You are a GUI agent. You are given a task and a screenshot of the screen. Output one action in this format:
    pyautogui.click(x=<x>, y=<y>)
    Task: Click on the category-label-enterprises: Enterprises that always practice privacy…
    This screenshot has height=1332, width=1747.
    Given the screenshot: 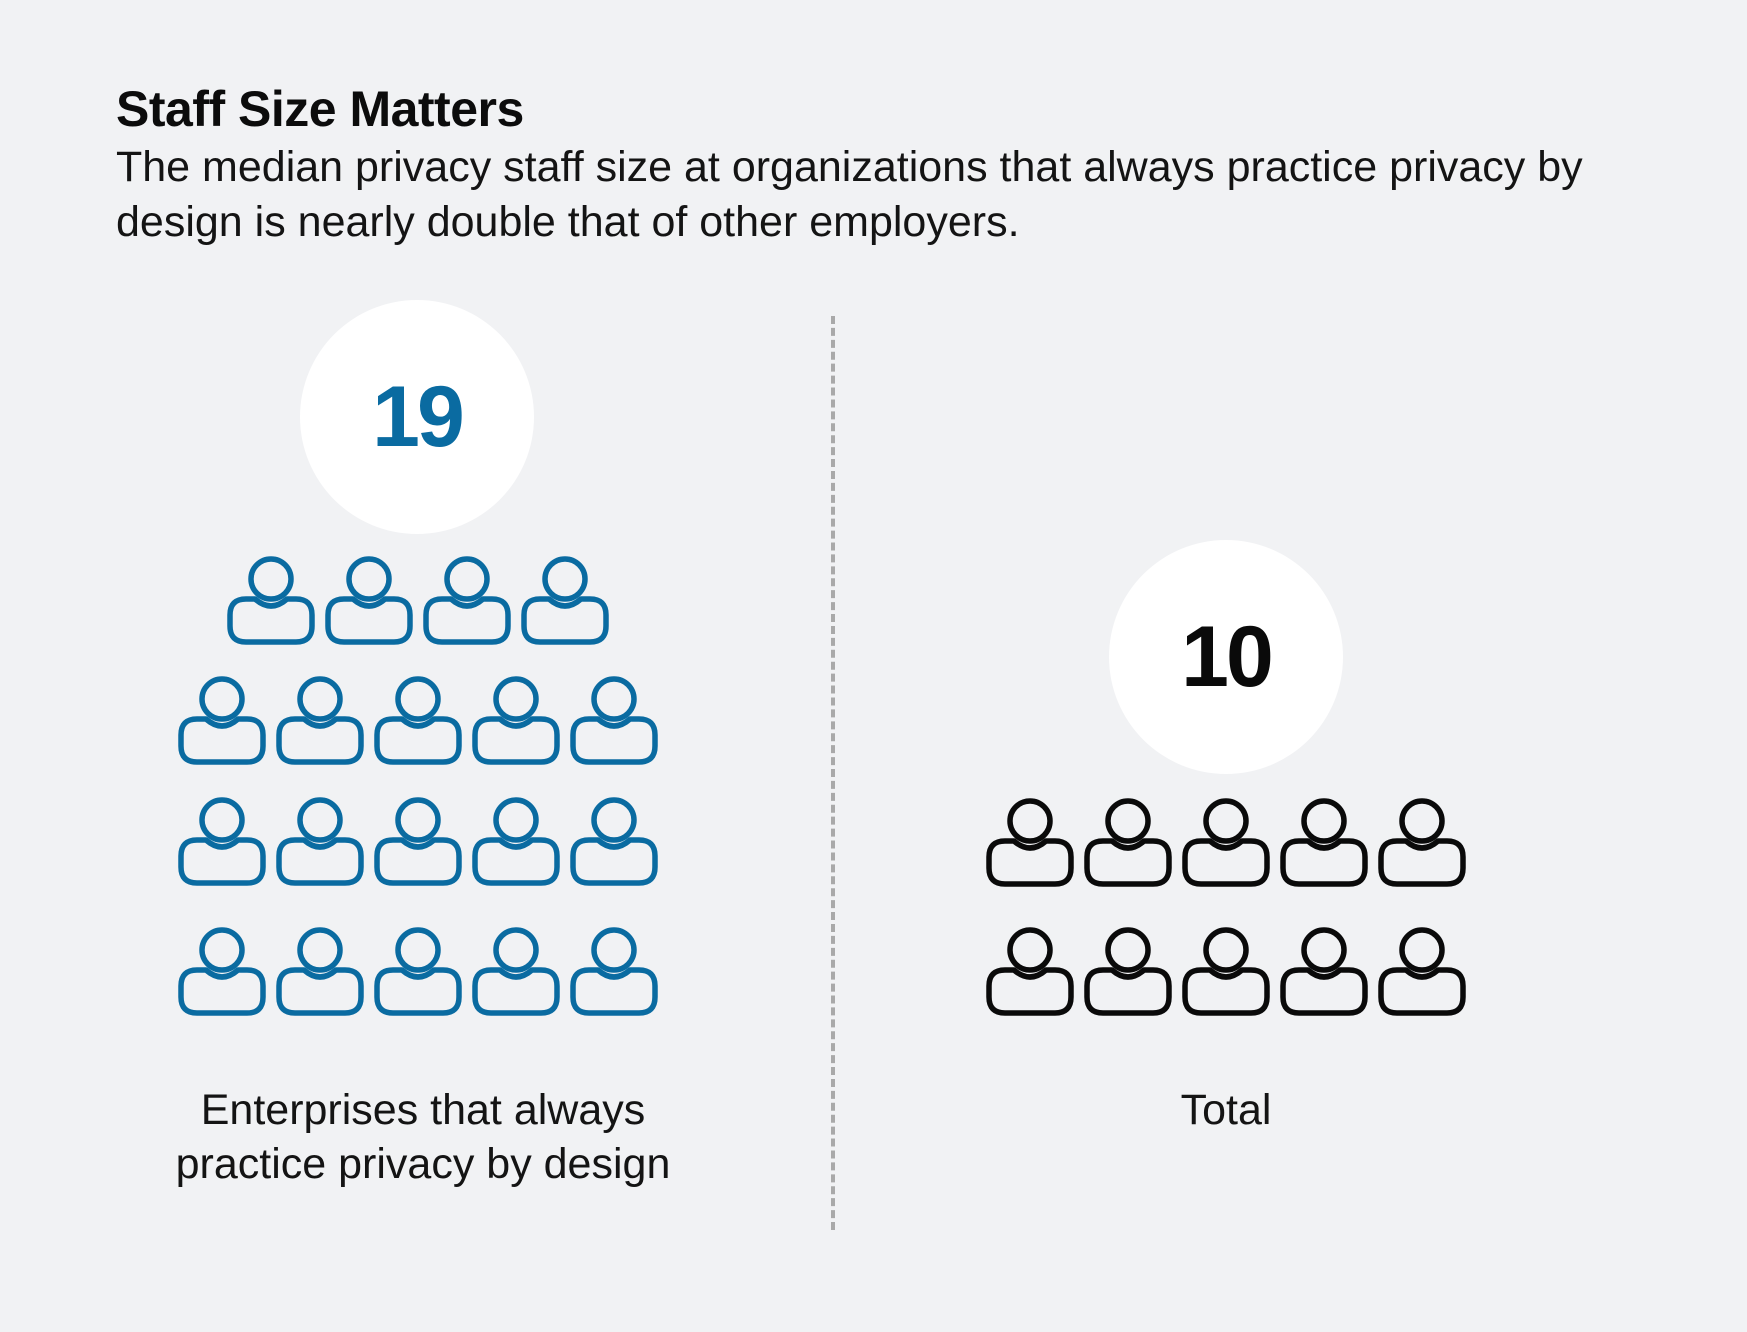 What is the action you would take?
    pyautogui.click(x=423, y=1137)
    